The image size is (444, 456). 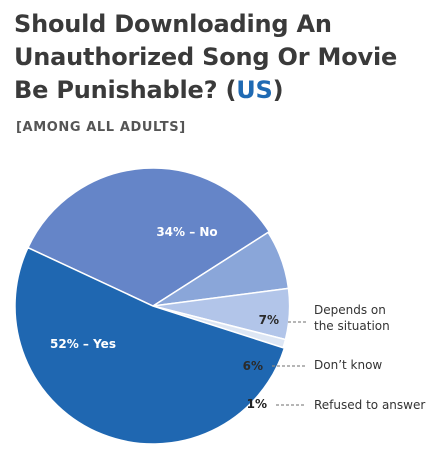 I want to click on slice-label-no: 34% – No, so click(x=186, y=232).